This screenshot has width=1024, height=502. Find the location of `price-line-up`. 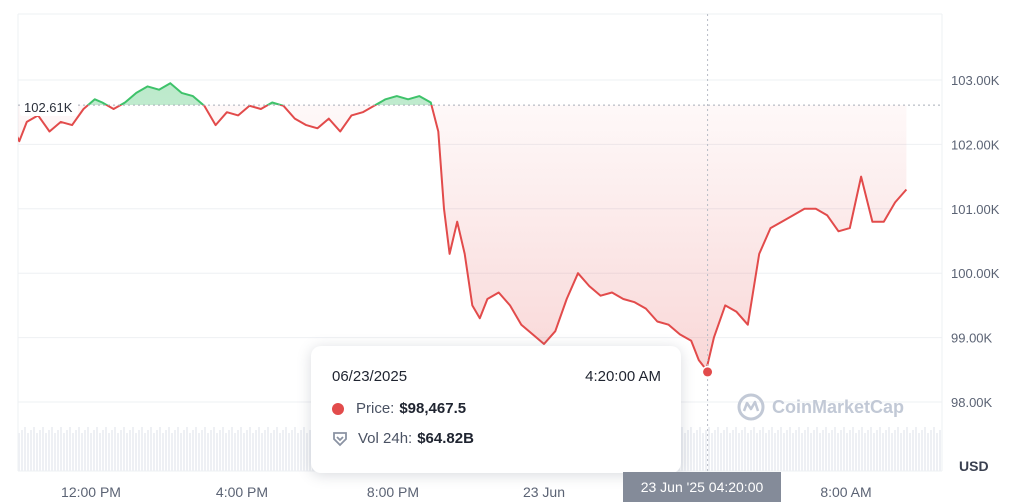

price-line-up is located at coordinates (259, 93).